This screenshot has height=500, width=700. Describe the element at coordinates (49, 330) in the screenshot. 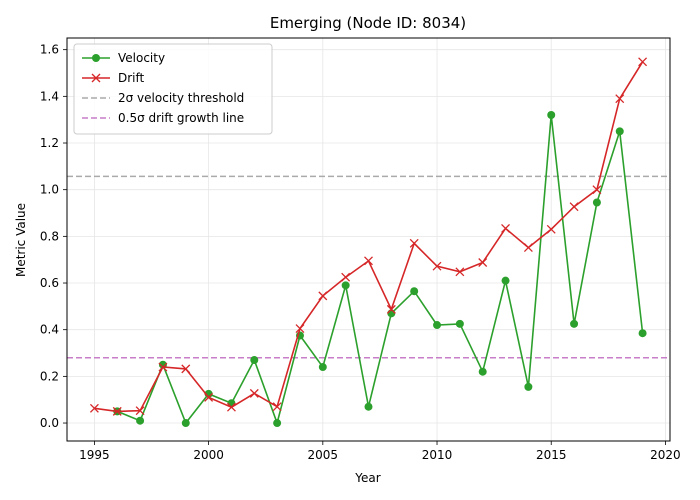

I see `y-tick-label: 0.4` at that location.